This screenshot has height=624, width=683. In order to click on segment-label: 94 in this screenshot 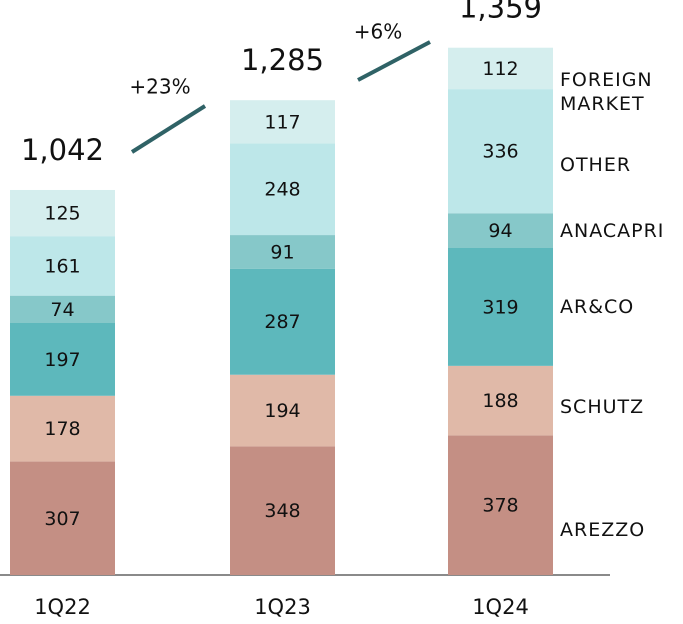, I will do `click(500, 231)`.